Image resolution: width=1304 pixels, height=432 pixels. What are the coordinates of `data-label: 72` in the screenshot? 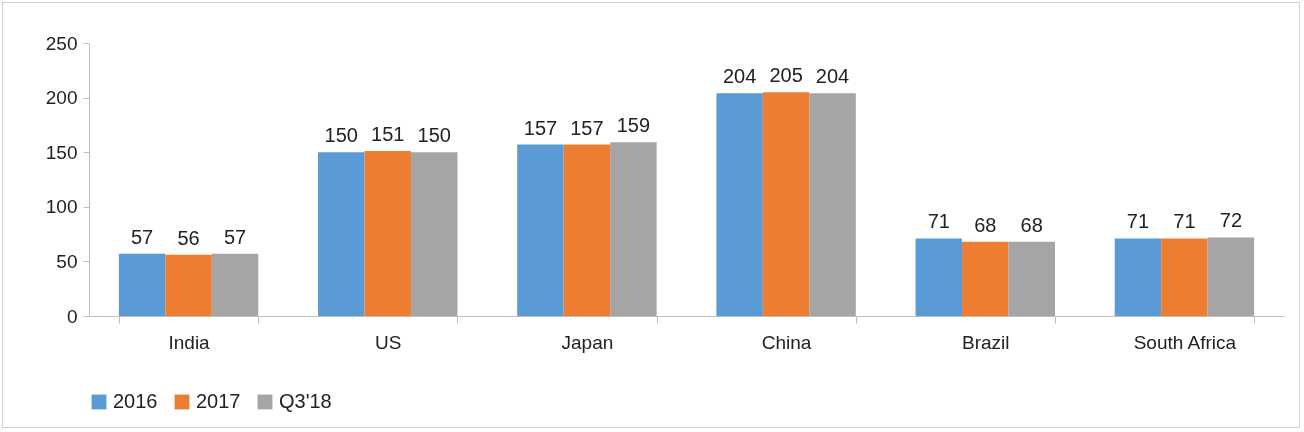 It's located at (1231, 220).